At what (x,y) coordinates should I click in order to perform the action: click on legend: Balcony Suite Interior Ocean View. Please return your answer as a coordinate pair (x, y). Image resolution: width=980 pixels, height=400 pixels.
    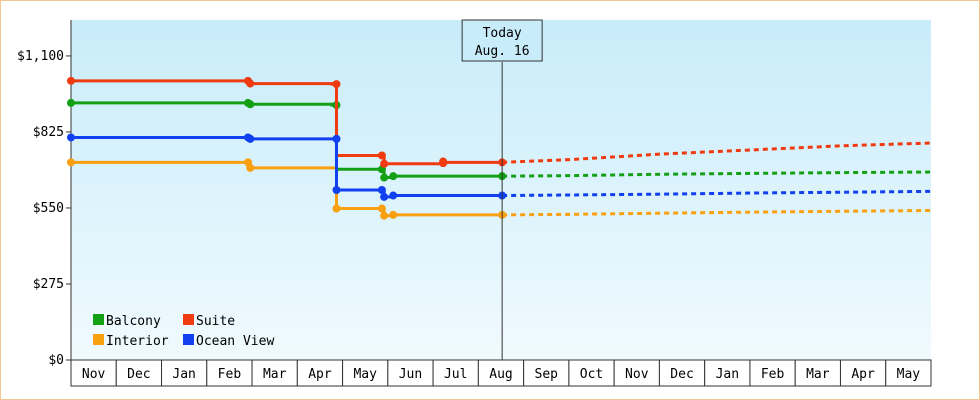
    Looking at the image, I should click on (183, 331).